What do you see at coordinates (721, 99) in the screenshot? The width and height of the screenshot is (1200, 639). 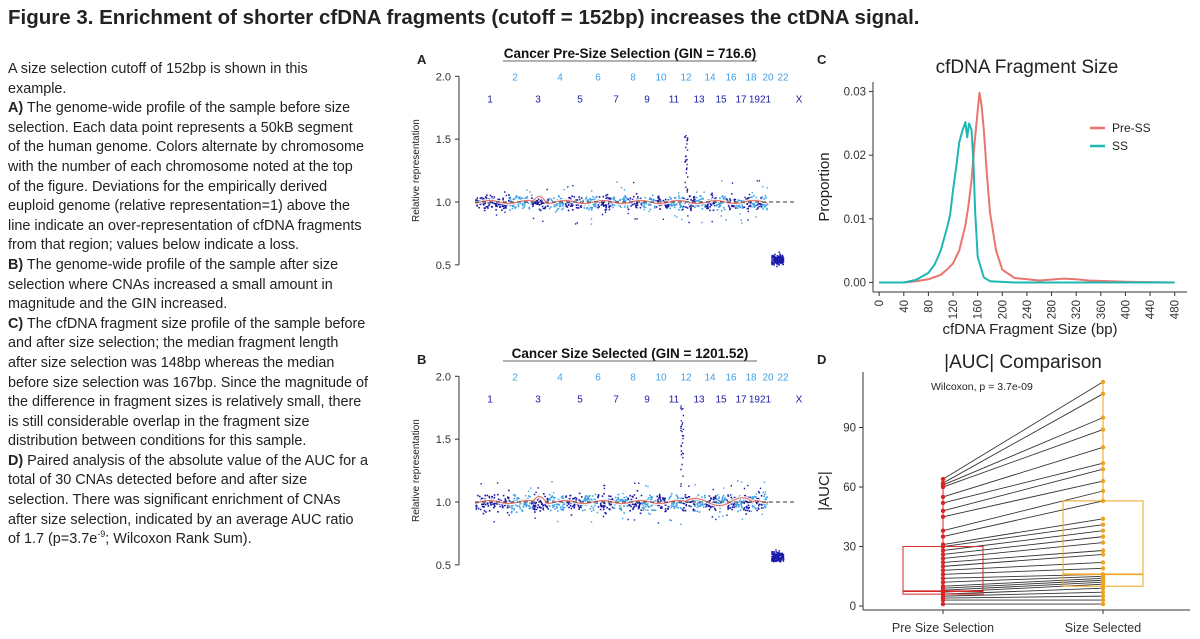 I see `chromosome-label-odd: 15` at bounding box center [721, 99].